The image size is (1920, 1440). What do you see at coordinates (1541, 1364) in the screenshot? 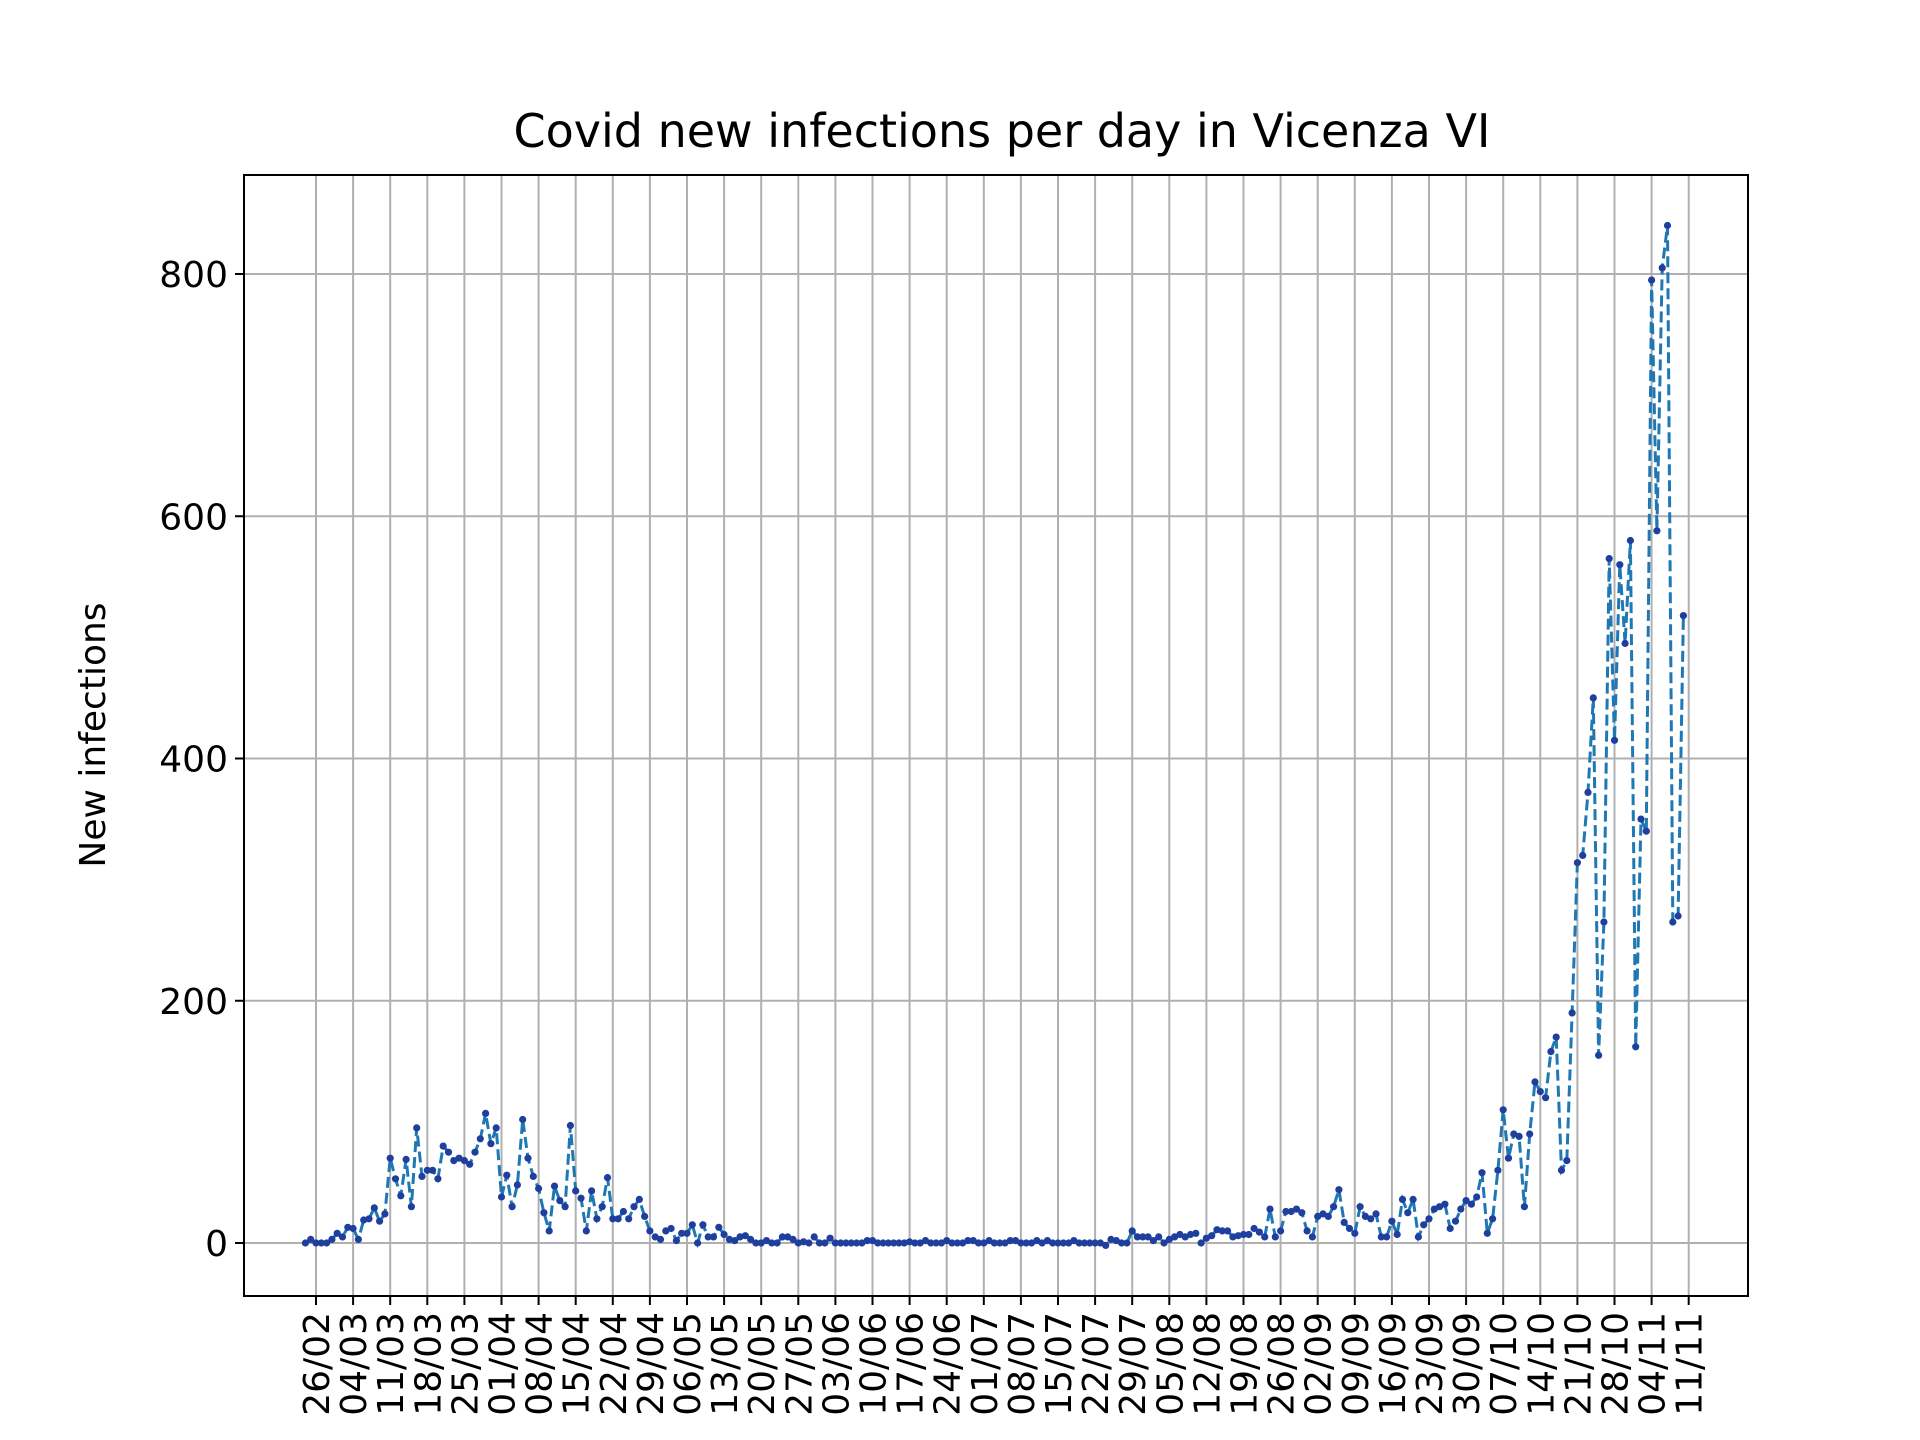
I see `x-tick-label: 14/10` at bounding box center [1541, 1364].